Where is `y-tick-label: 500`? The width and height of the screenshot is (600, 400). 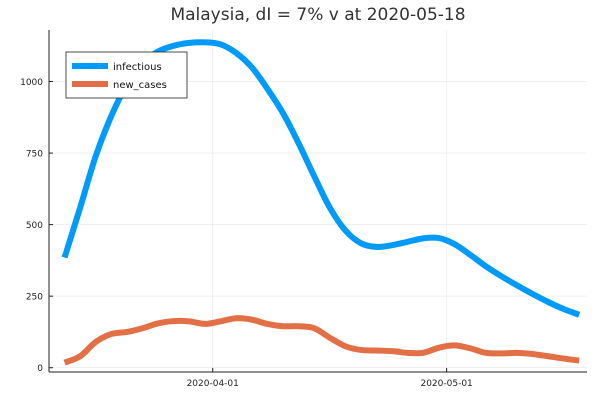
y-tick-label: 500 is located at coordinates (34, 226).